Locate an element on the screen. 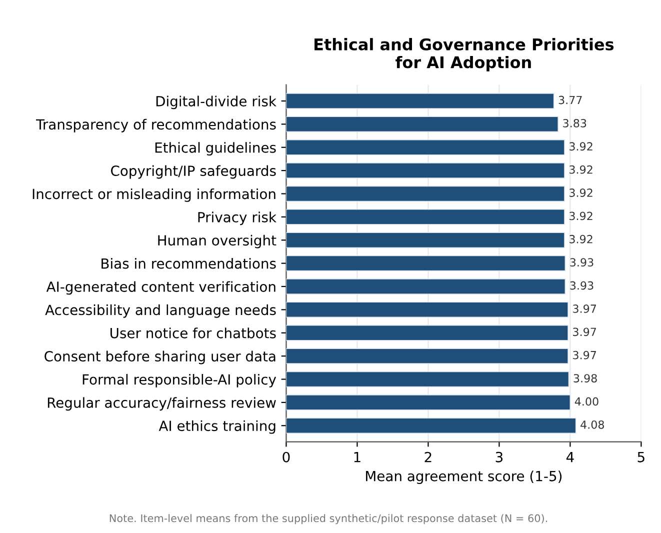  y-tick-label: Bias in recommendations is located at coordinates (189, 263).